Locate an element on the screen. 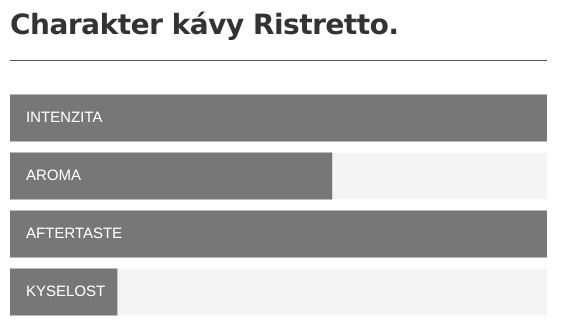  chart-title: Charakter kávy Ristretto. is located at coordinates (204, 24).